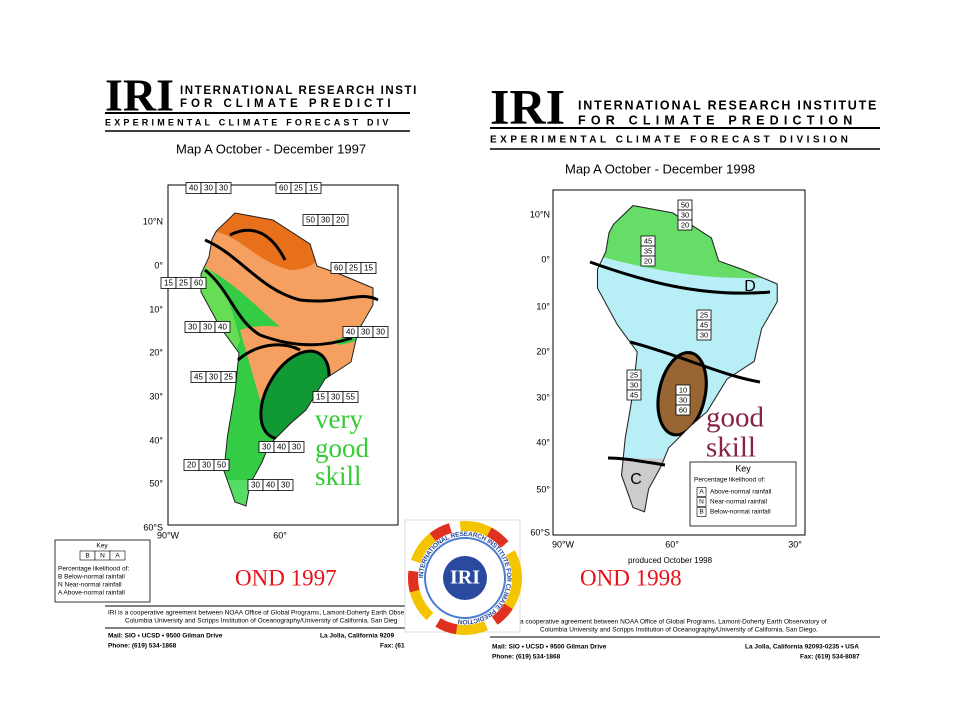  What do you see at coordinates (739, 502) in the screenshot?
I see `key-item: Near-normal rainfall` at bounding box center [739, 502].